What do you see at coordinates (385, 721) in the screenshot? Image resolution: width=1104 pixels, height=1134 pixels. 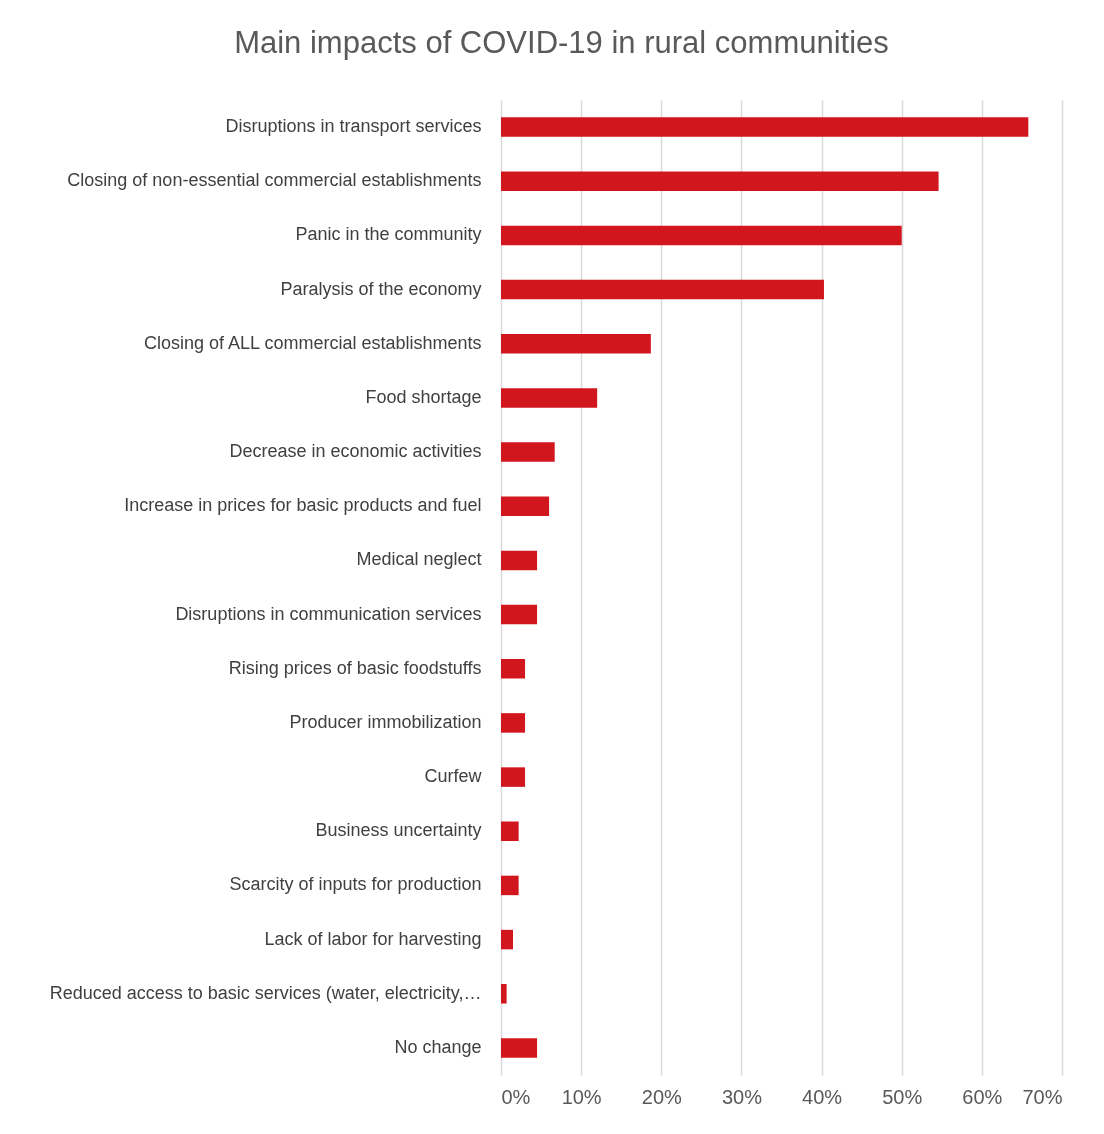 I see `y-tick-label: Producer immobilization` at bounding box center [385, 721].